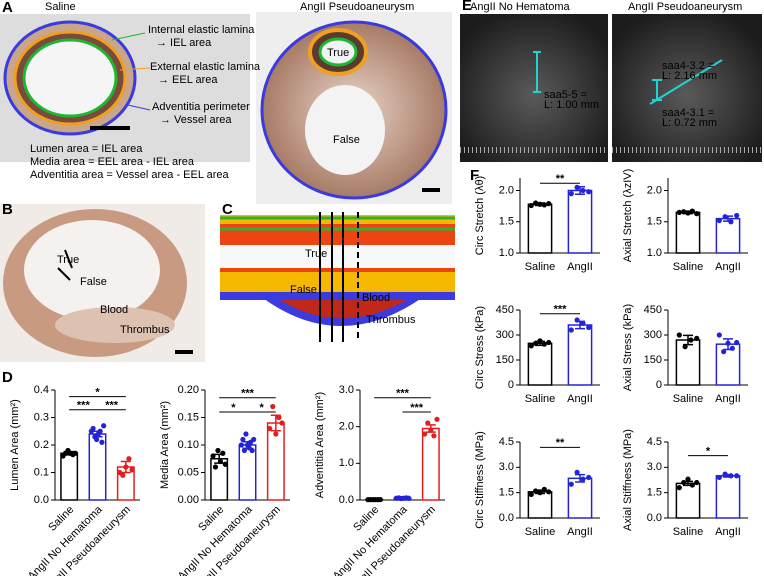 The width and height of the screenshot is (764, 576). What do you see at coordinates (114, 310) in the screenshot?
I see `image-label: Blood` at bounding box center [114, 310].